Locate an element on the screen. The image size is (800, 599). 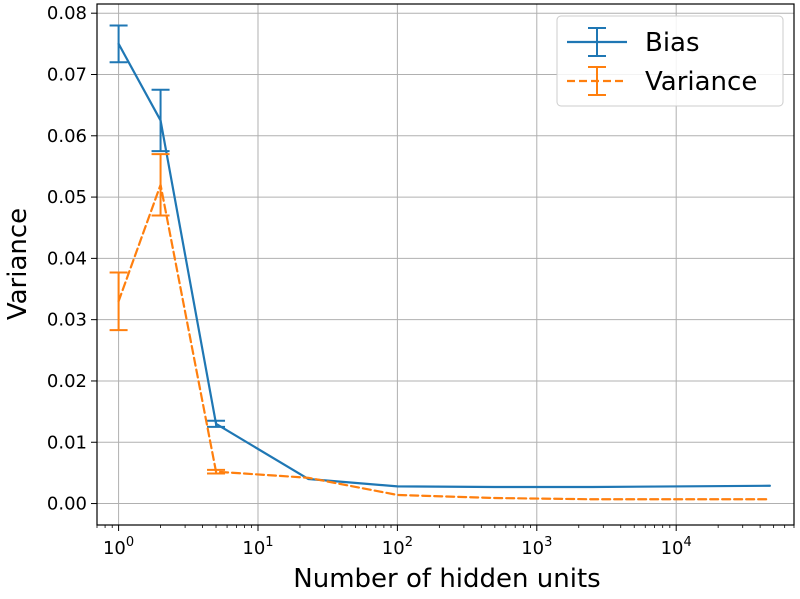
y-tick-label: 0.02 is located at coordinates (67, 381).